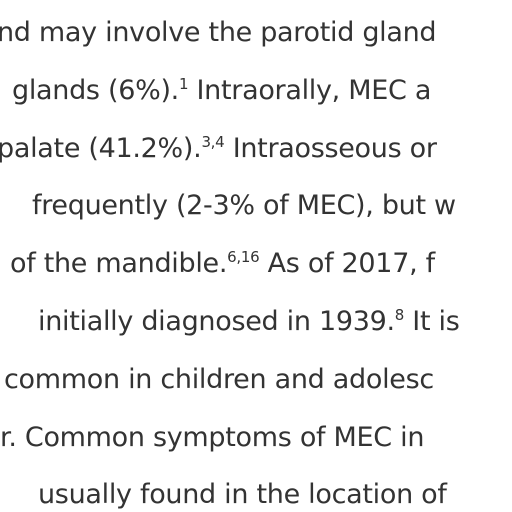  What do you see at coordinates (330, 148) in the screenshot?
I see `line-text: Intraosseous or` at bounding box center [330, 148].